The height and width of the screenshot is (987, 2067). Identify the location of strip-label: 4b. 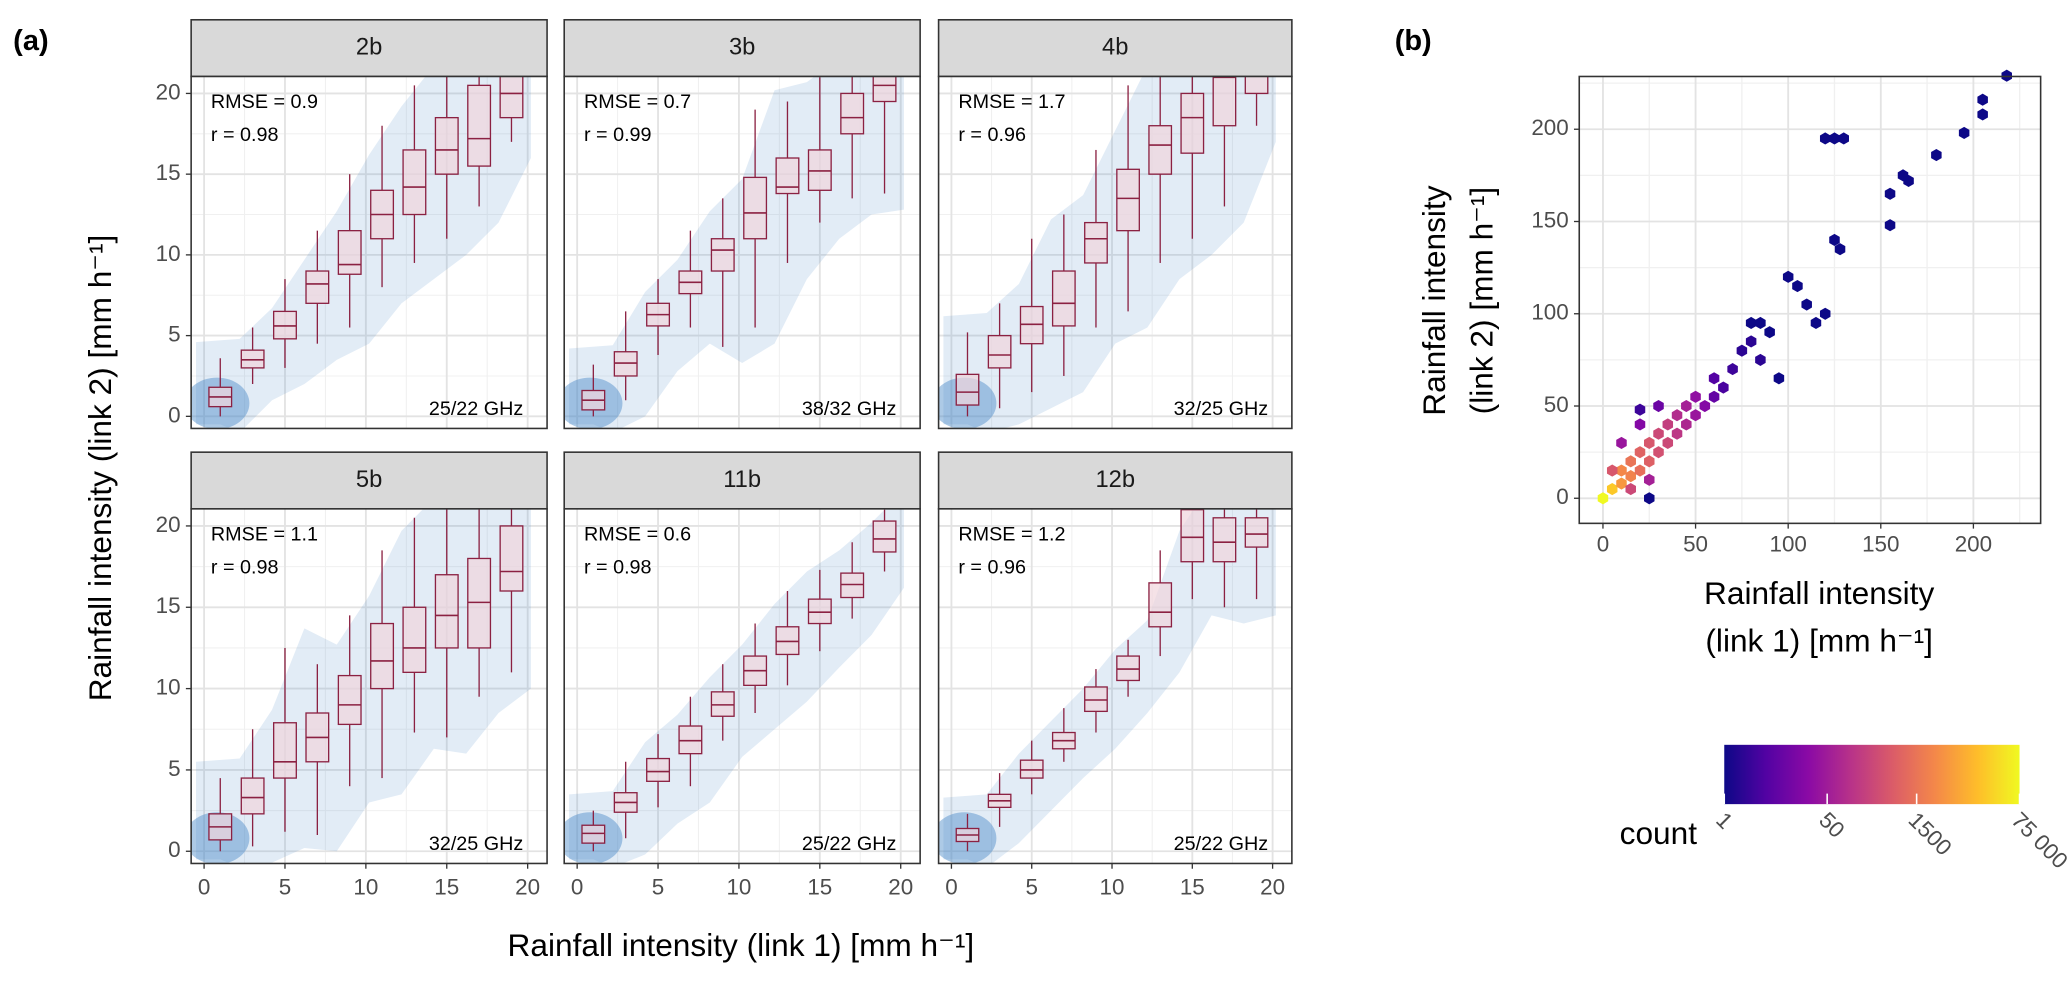
(1115, 47).